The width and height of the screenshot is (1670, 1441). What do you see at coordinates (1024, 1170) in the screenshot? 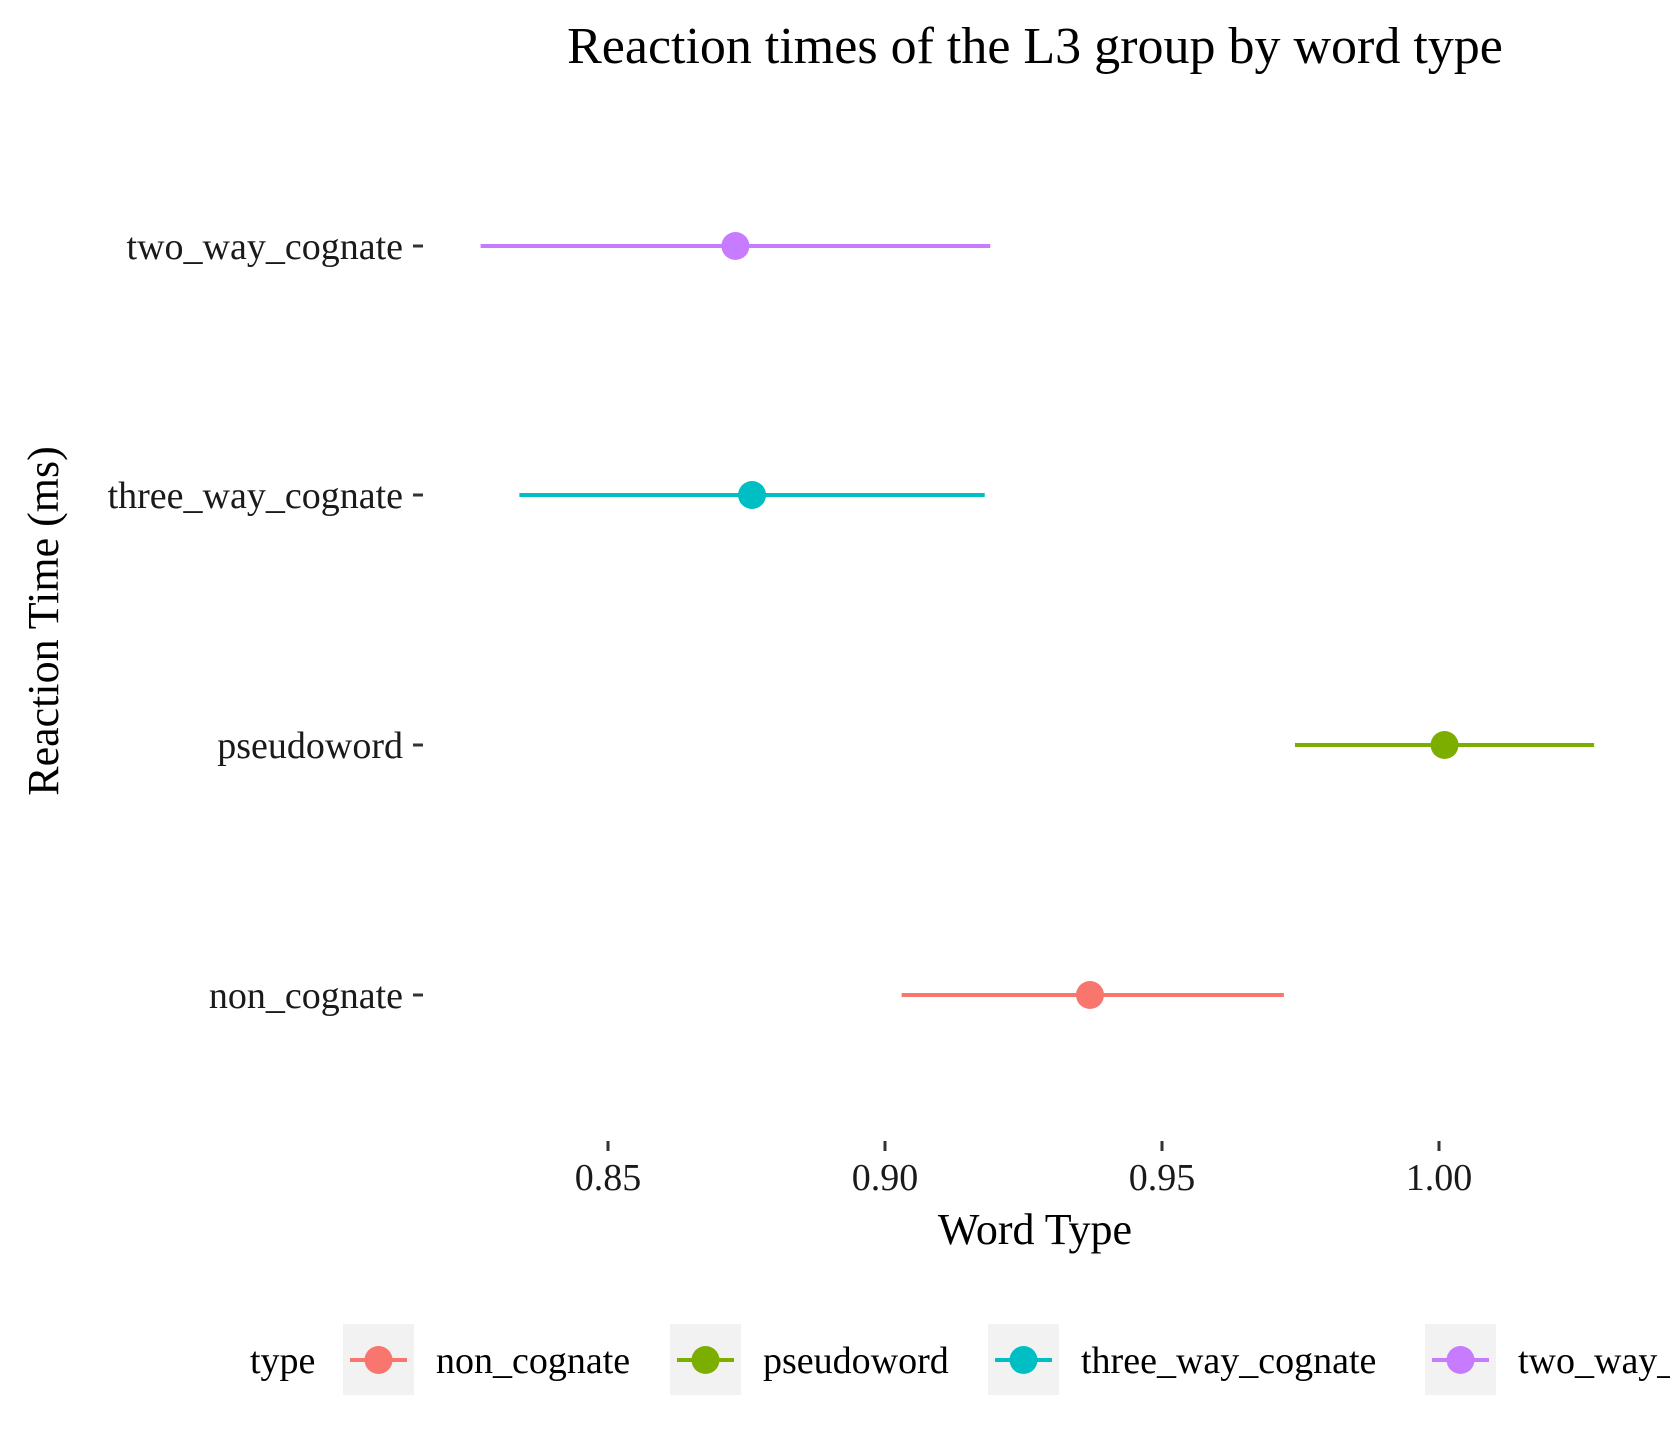
I see `x-axis: 0.85 0.90 0.95 1.00` at bounding box center [1024, 1170].